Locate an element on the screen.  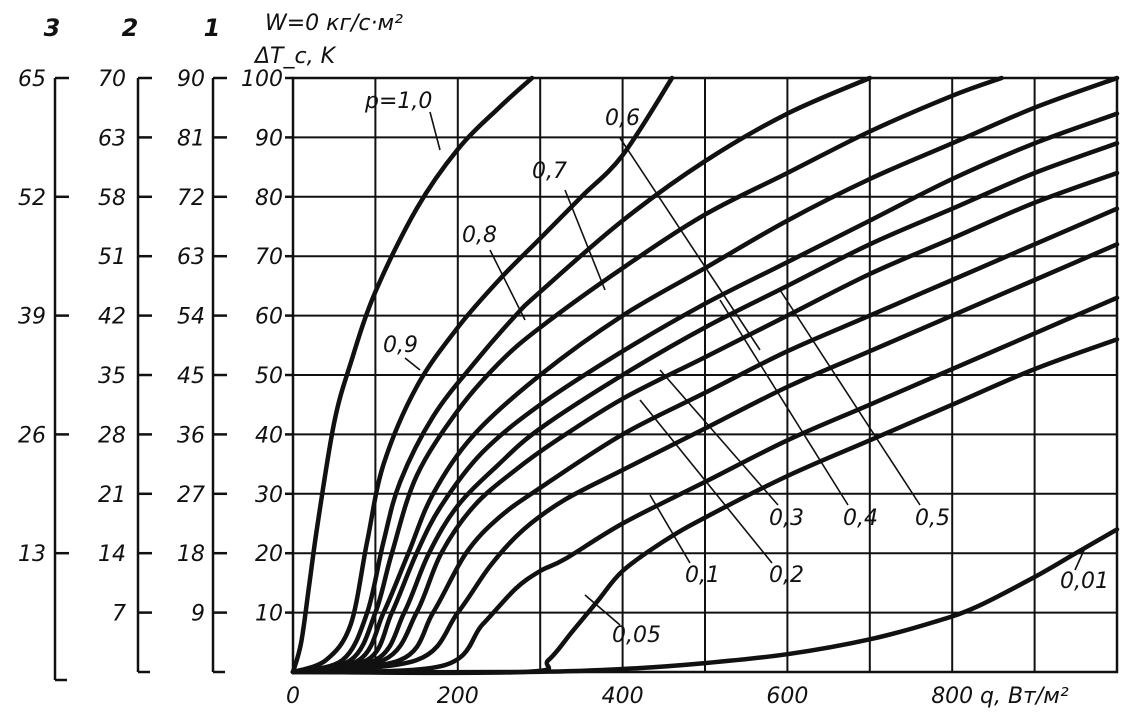
scale-2-tick-label: 63 is located at coordinates (112, 138).